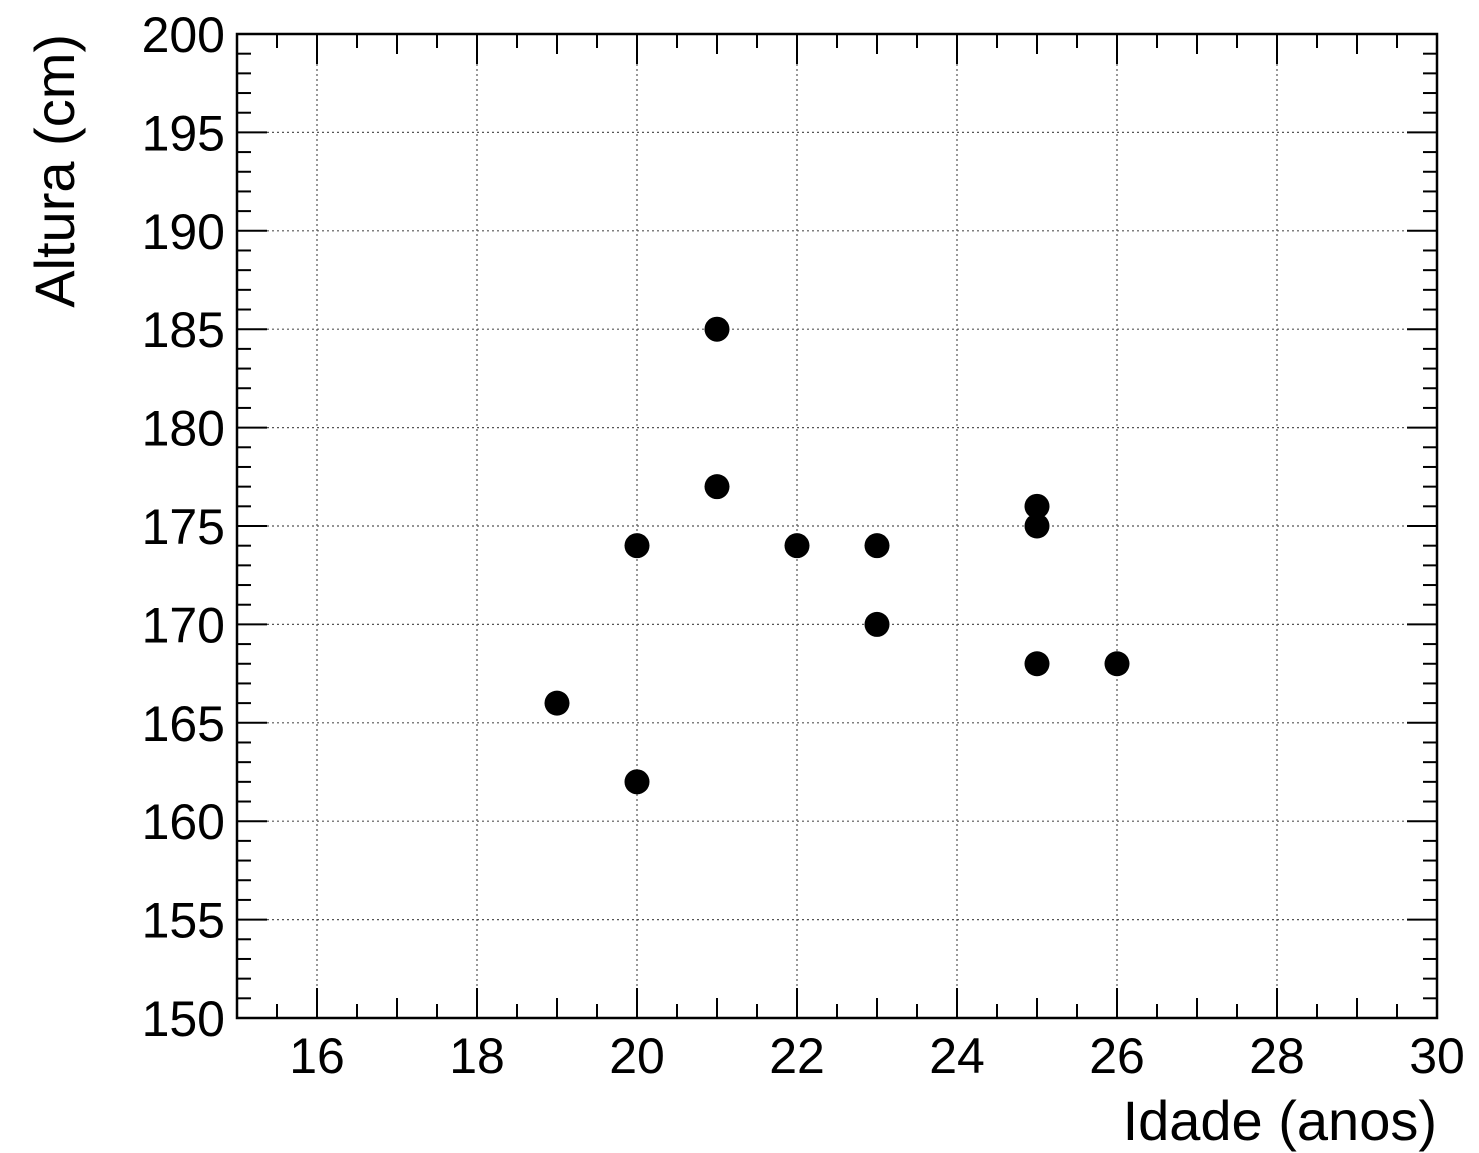  Describe the element at coordinates (183, 330) in the screenshot. I see `y-tick-label: 185` at that location.